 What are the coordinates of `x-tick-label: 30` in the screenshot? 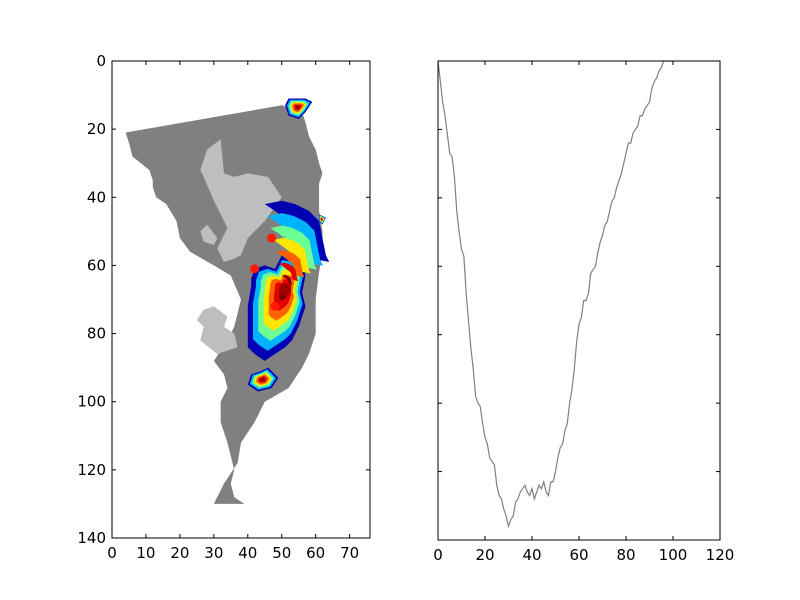 It's located at (213, 553).